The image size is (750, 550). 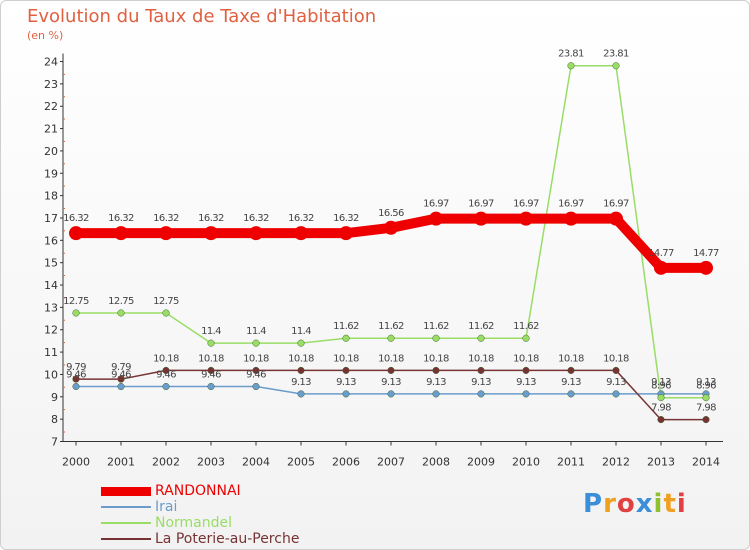 I want to click on y-tick-label: 22, so click(x=51, y=106).